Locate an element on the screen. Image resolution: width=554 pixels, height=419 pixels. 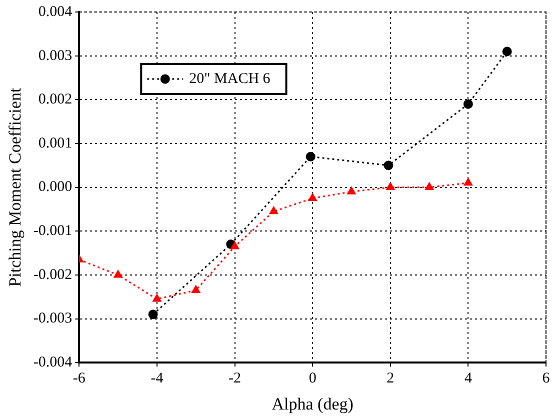
x-tick-label: 4 is located at coordinates (468, 378).